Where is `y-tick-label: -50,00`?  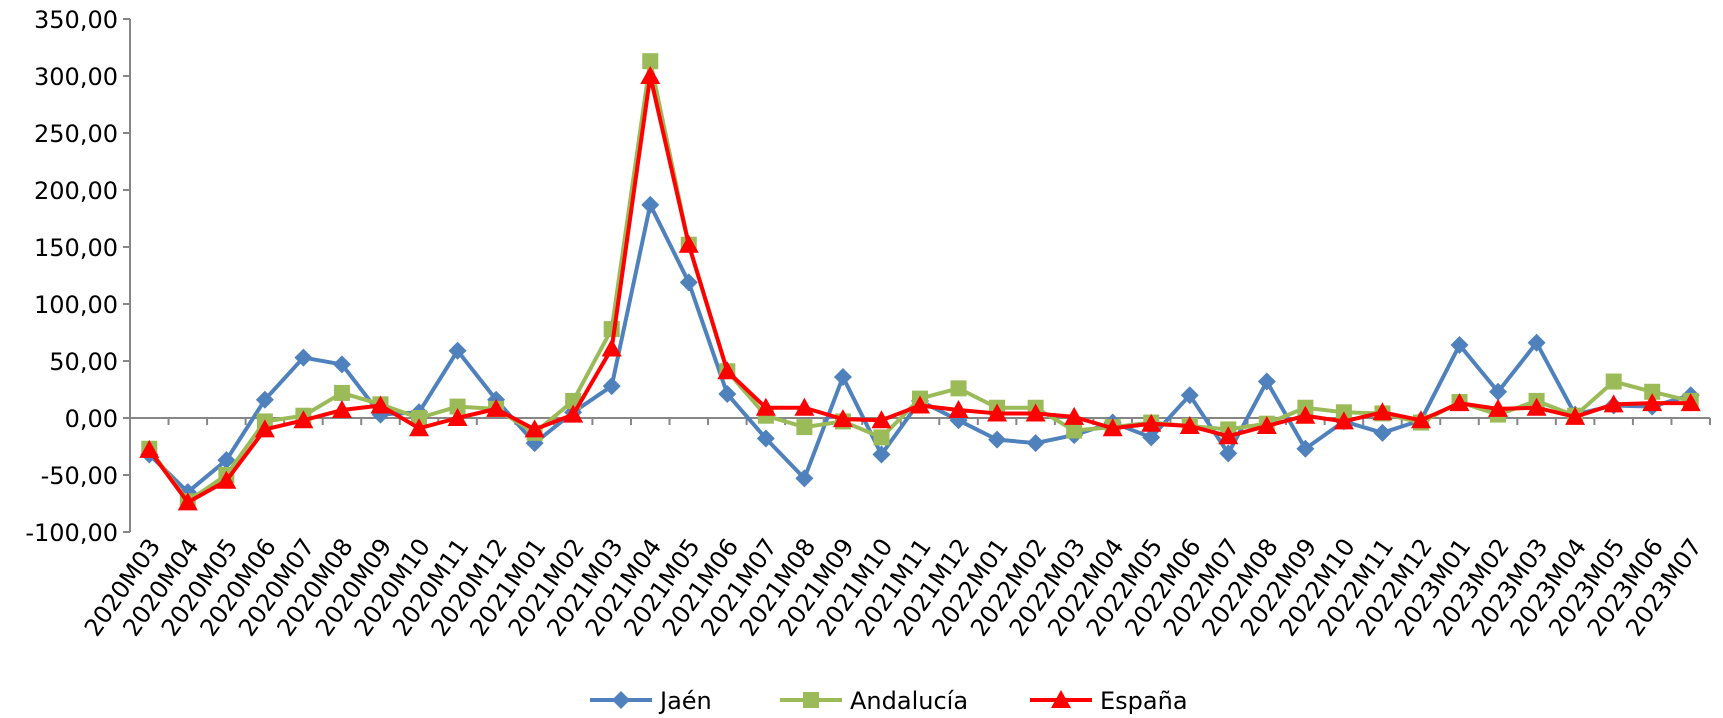 y-tick-label: -50,00 is located at coordinates (79, 476).